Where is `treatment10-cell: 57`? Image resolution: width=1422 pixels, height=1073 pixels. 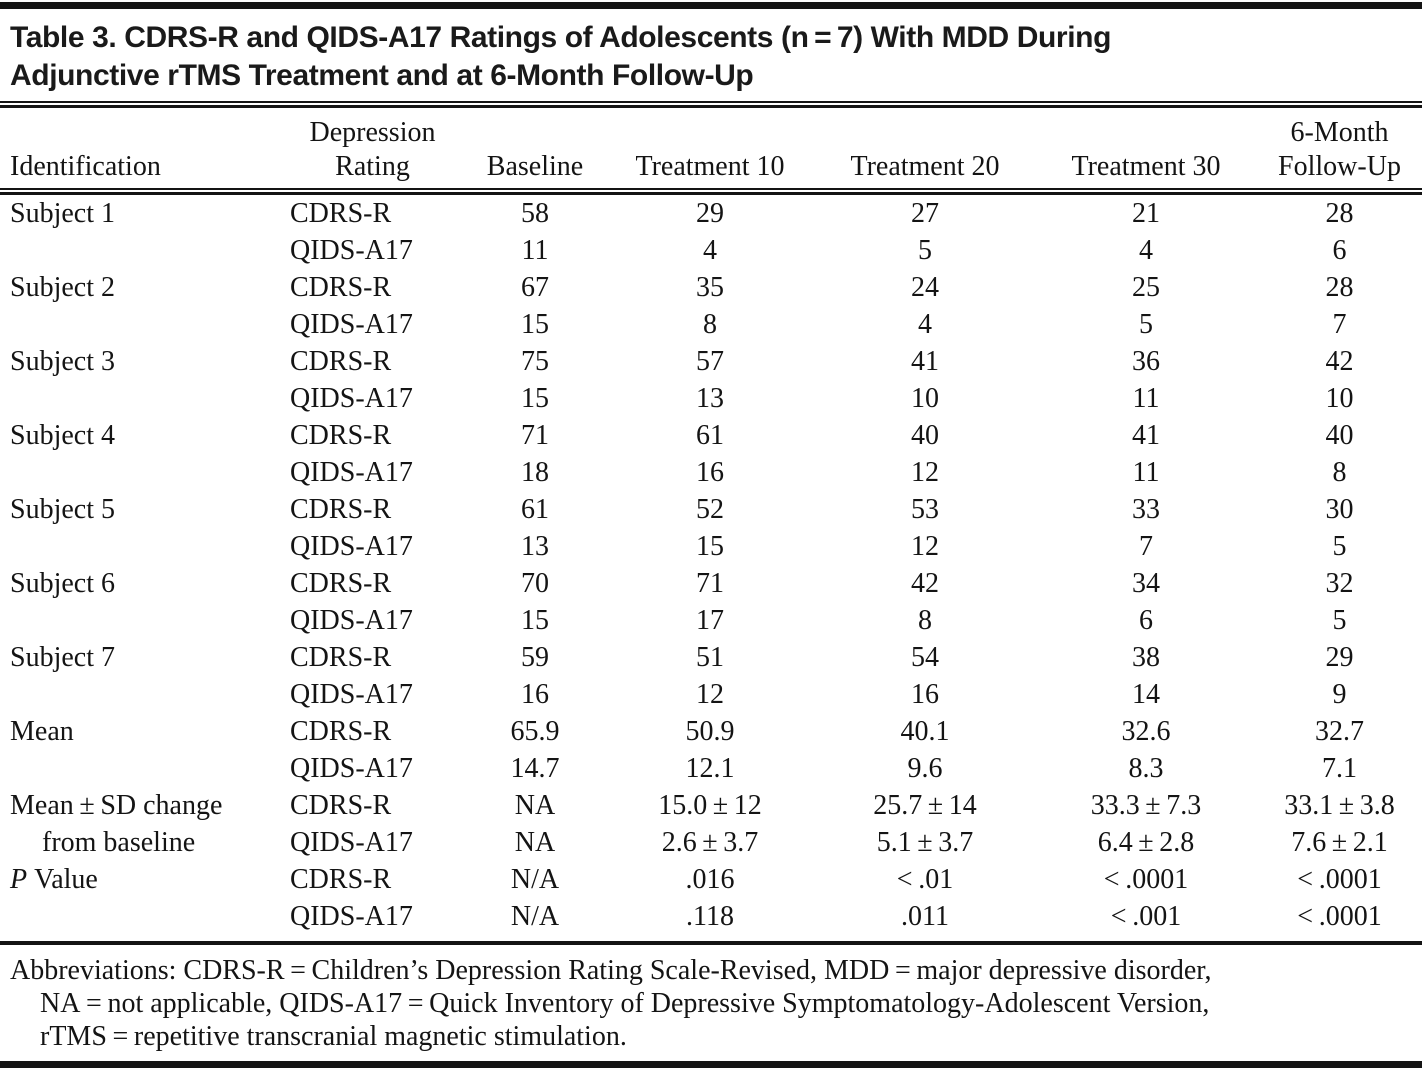
treatment10-cell: 57 is located at coordinates (710, 361).